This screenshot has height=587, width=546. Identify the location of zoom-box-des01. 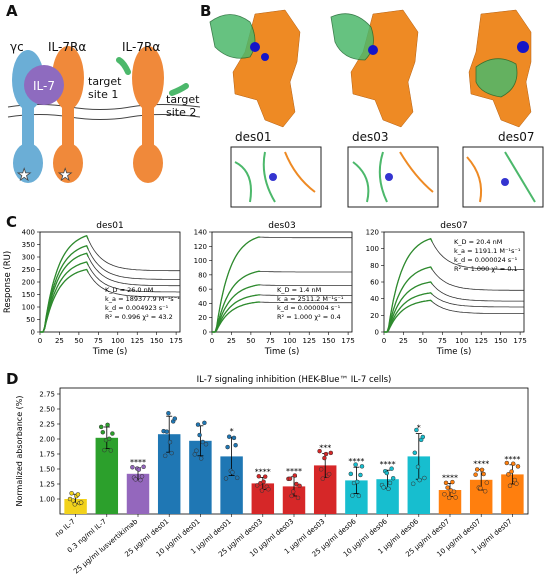
(276, 177).